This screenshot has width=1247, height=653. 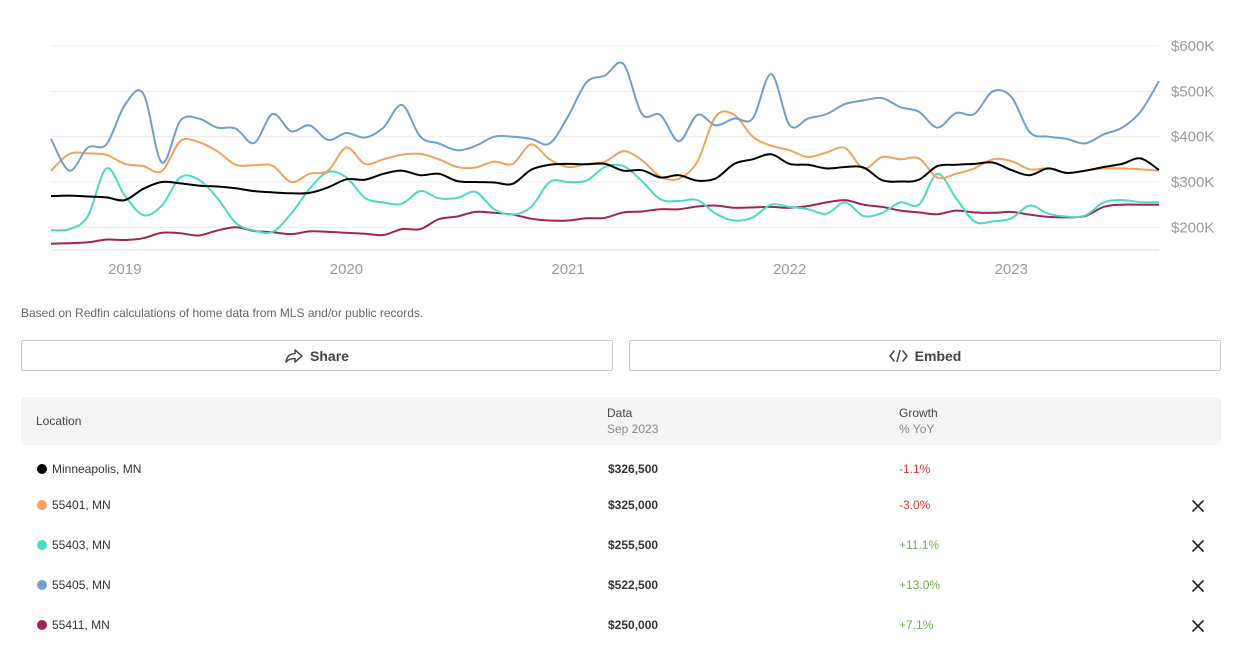 What do you see at coordinates (81, 585) in the screenshot?
I see `location-name: 55405, MN` at bounding box center [81, 585].